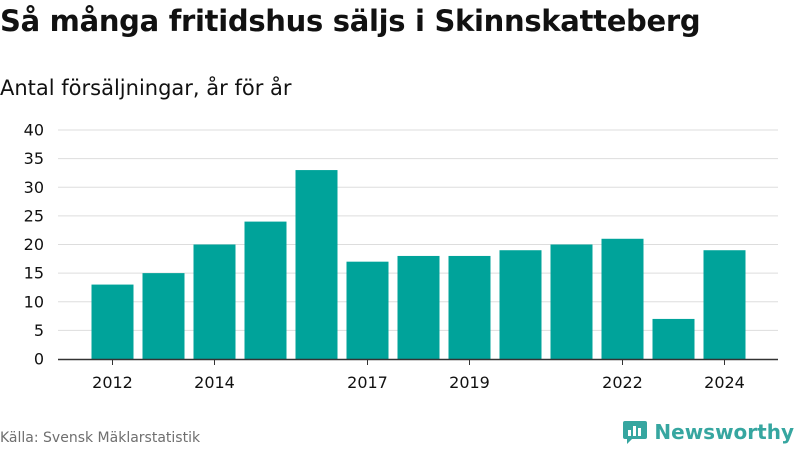 The image size is (800, 450). What do you see at coordinates (316, 264) in the screenshot?
I see `bar-2016` at bounding box center [316, 264].